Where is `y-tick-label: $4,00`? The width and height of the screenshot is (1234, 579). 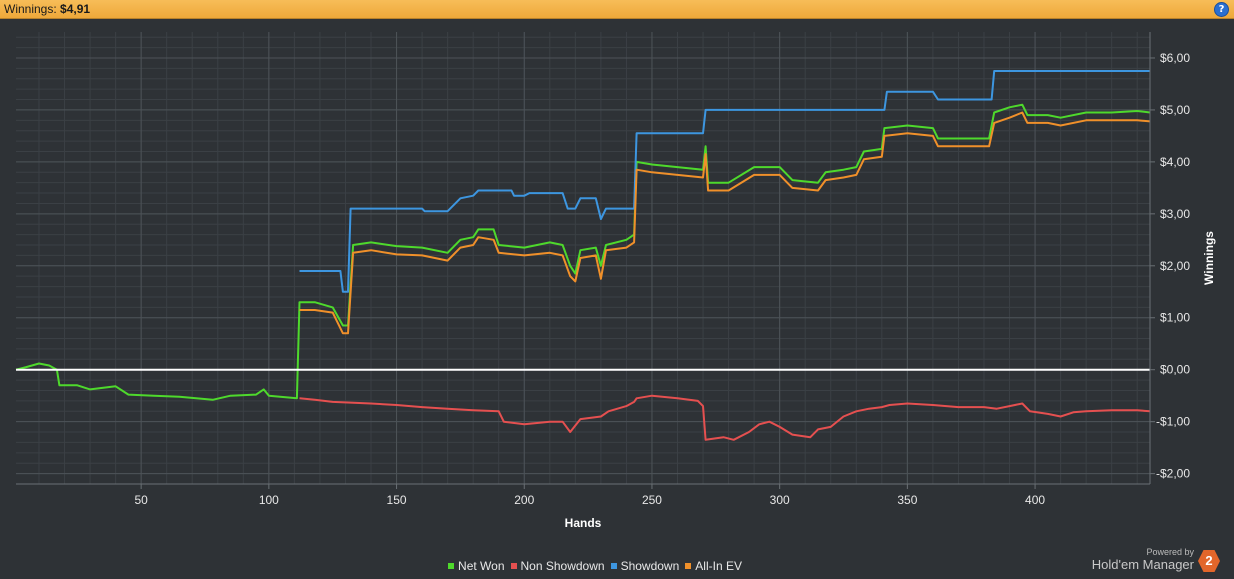 y-tick-label: $4,00 is located at coordinates (1175, 162).